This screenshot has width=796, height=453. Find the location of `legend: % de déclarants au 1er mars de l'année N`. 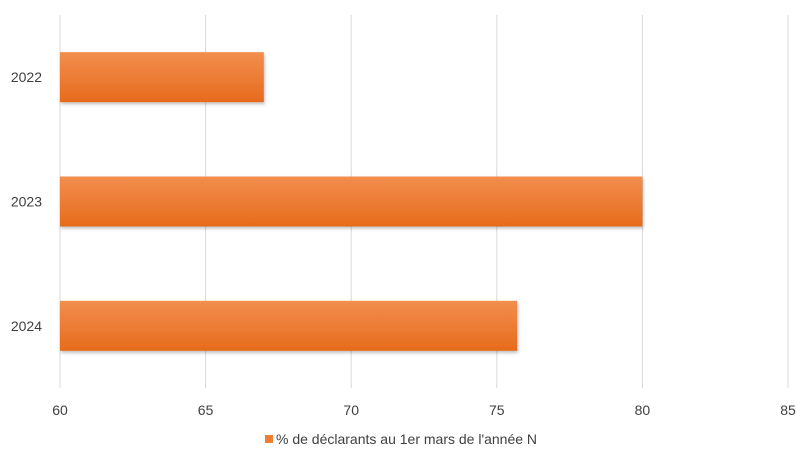

legend: % de déclarants au 1er mars de l'année N is located at coordinates (401, 439).